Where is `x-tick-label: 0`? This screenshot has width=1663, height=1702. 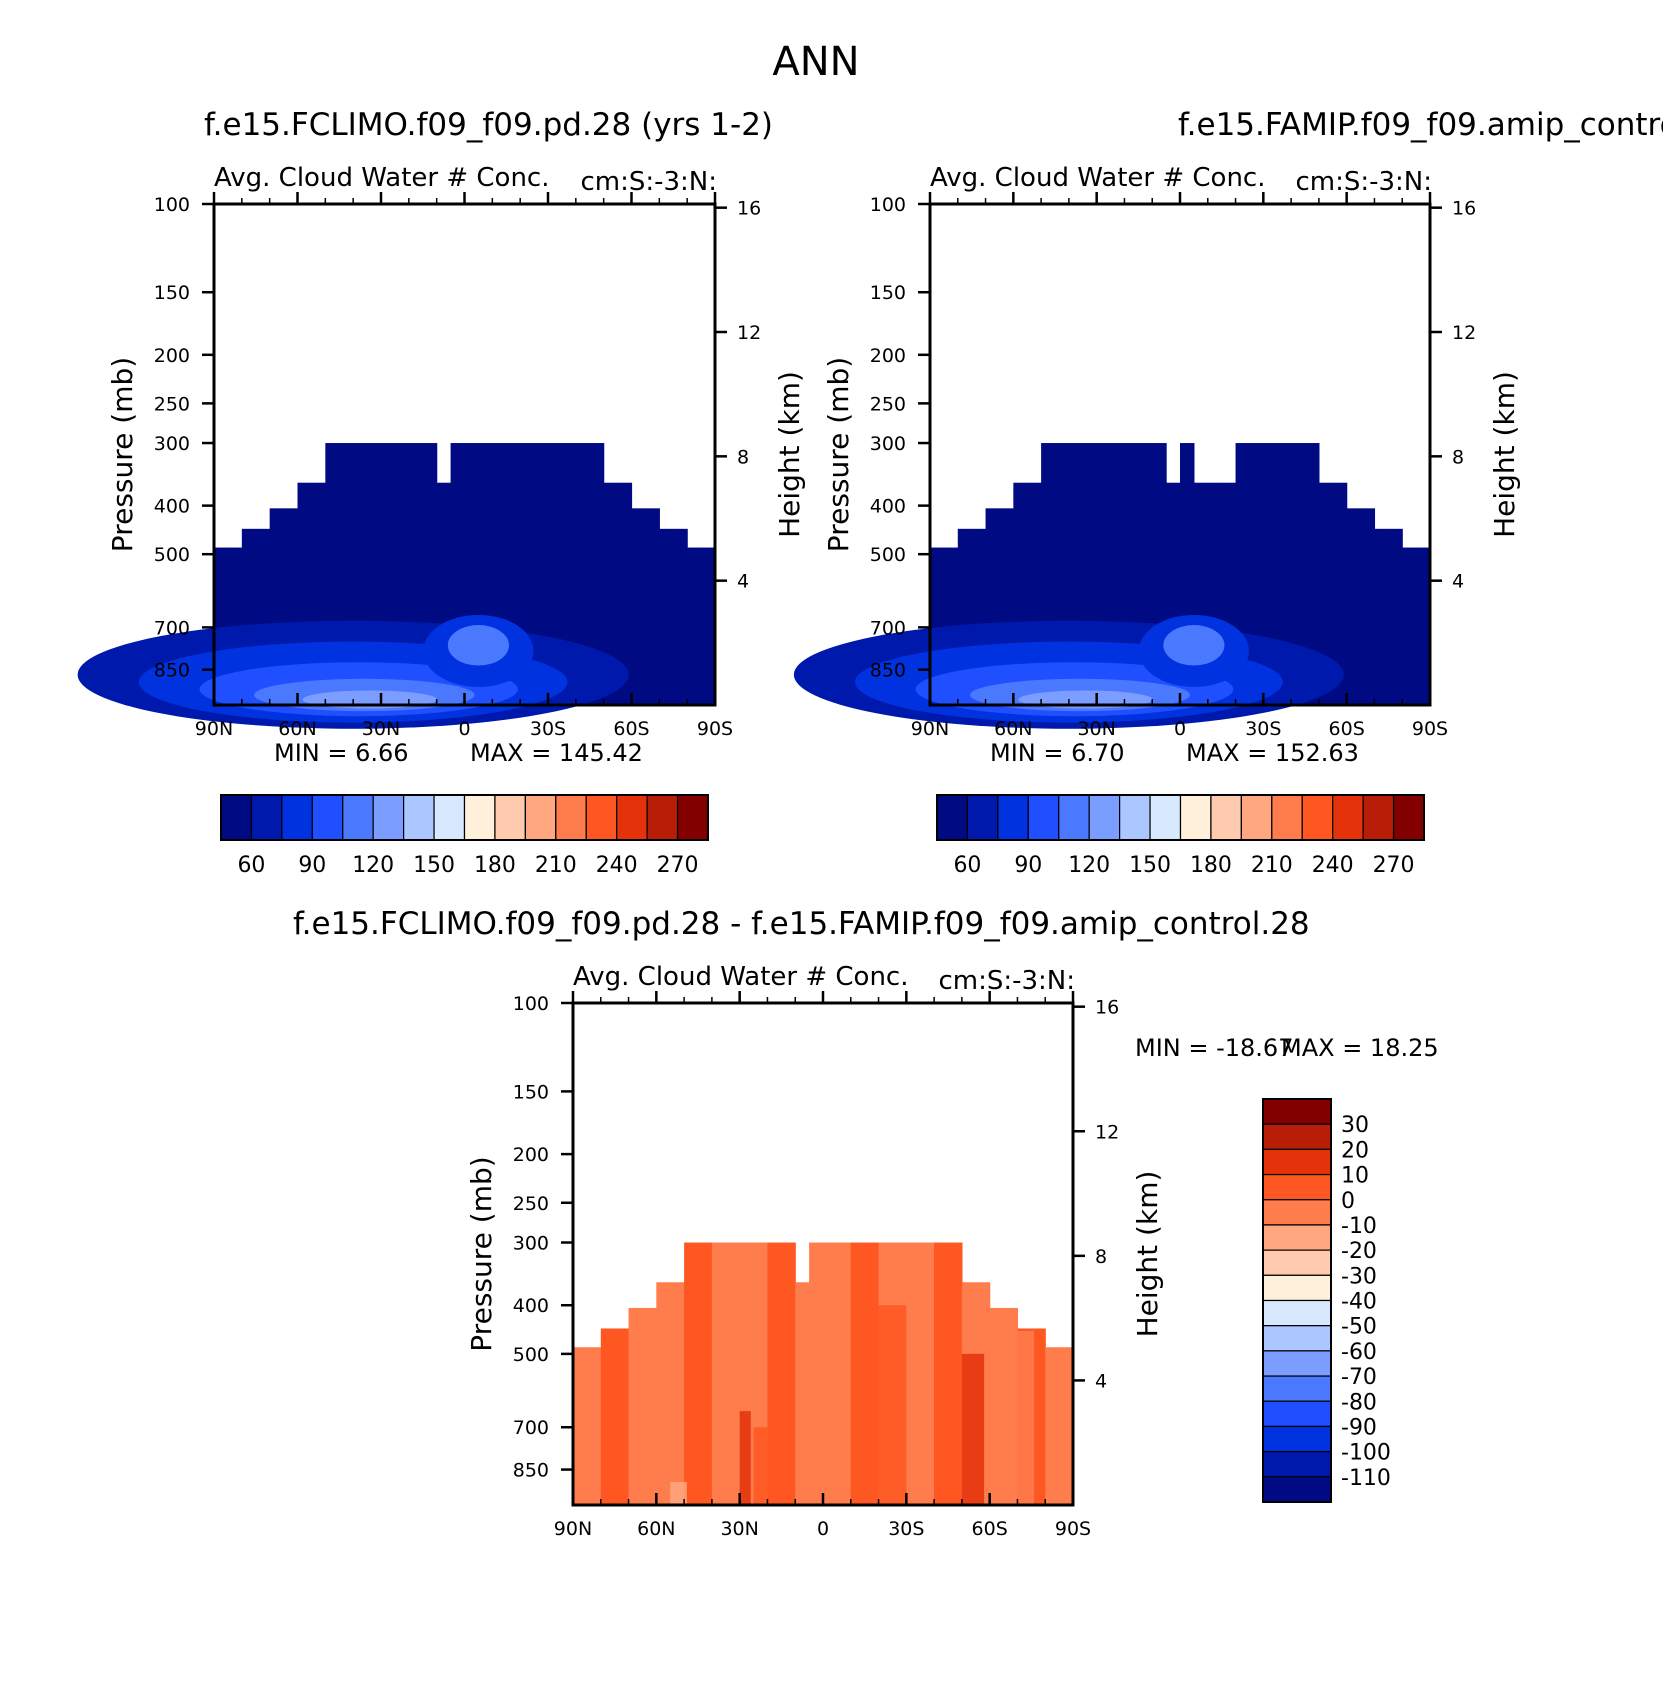 x-tick-label: 0 is located at coordinates (1180, 729).